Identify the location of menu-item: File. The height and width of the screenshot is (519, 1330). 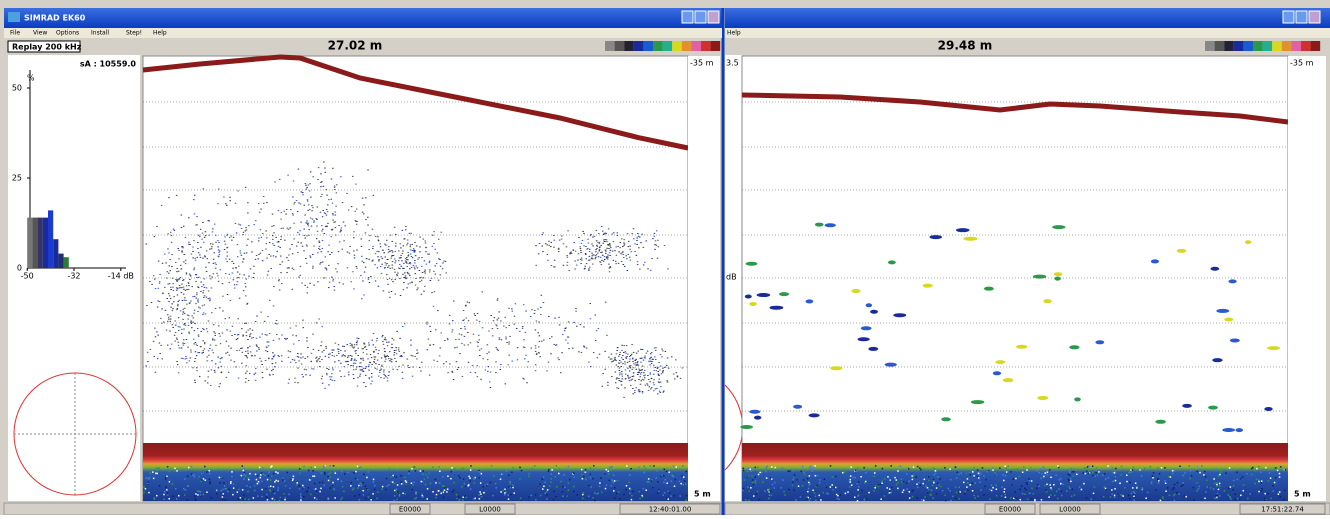
(15, 33).